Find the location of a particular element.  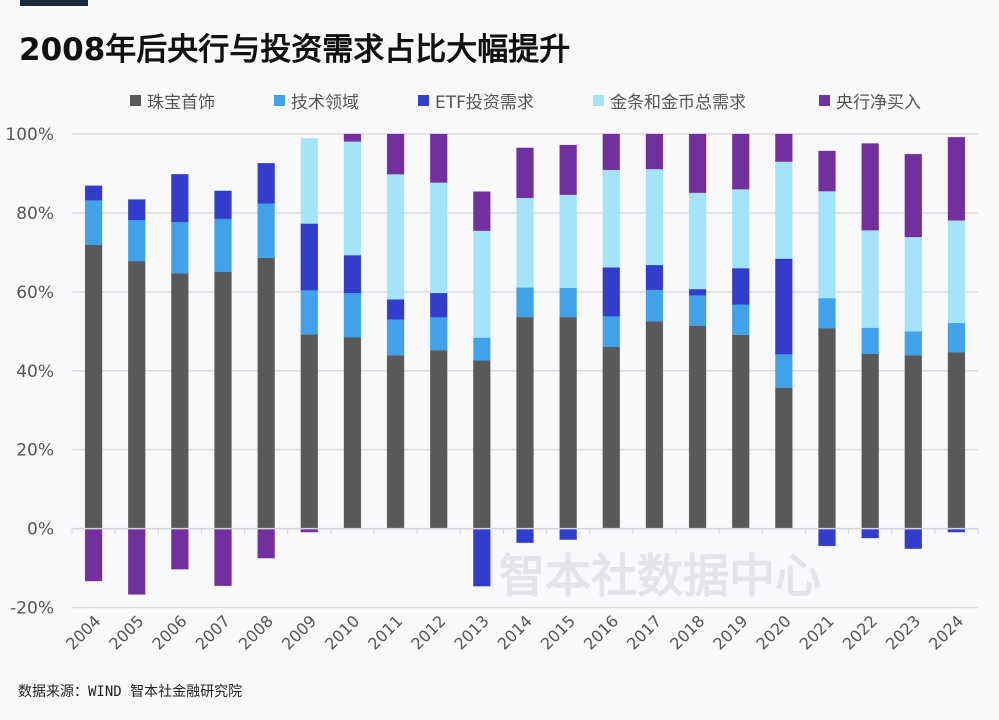

x-tick-label: 2020 is located at coordinates (773, 632).